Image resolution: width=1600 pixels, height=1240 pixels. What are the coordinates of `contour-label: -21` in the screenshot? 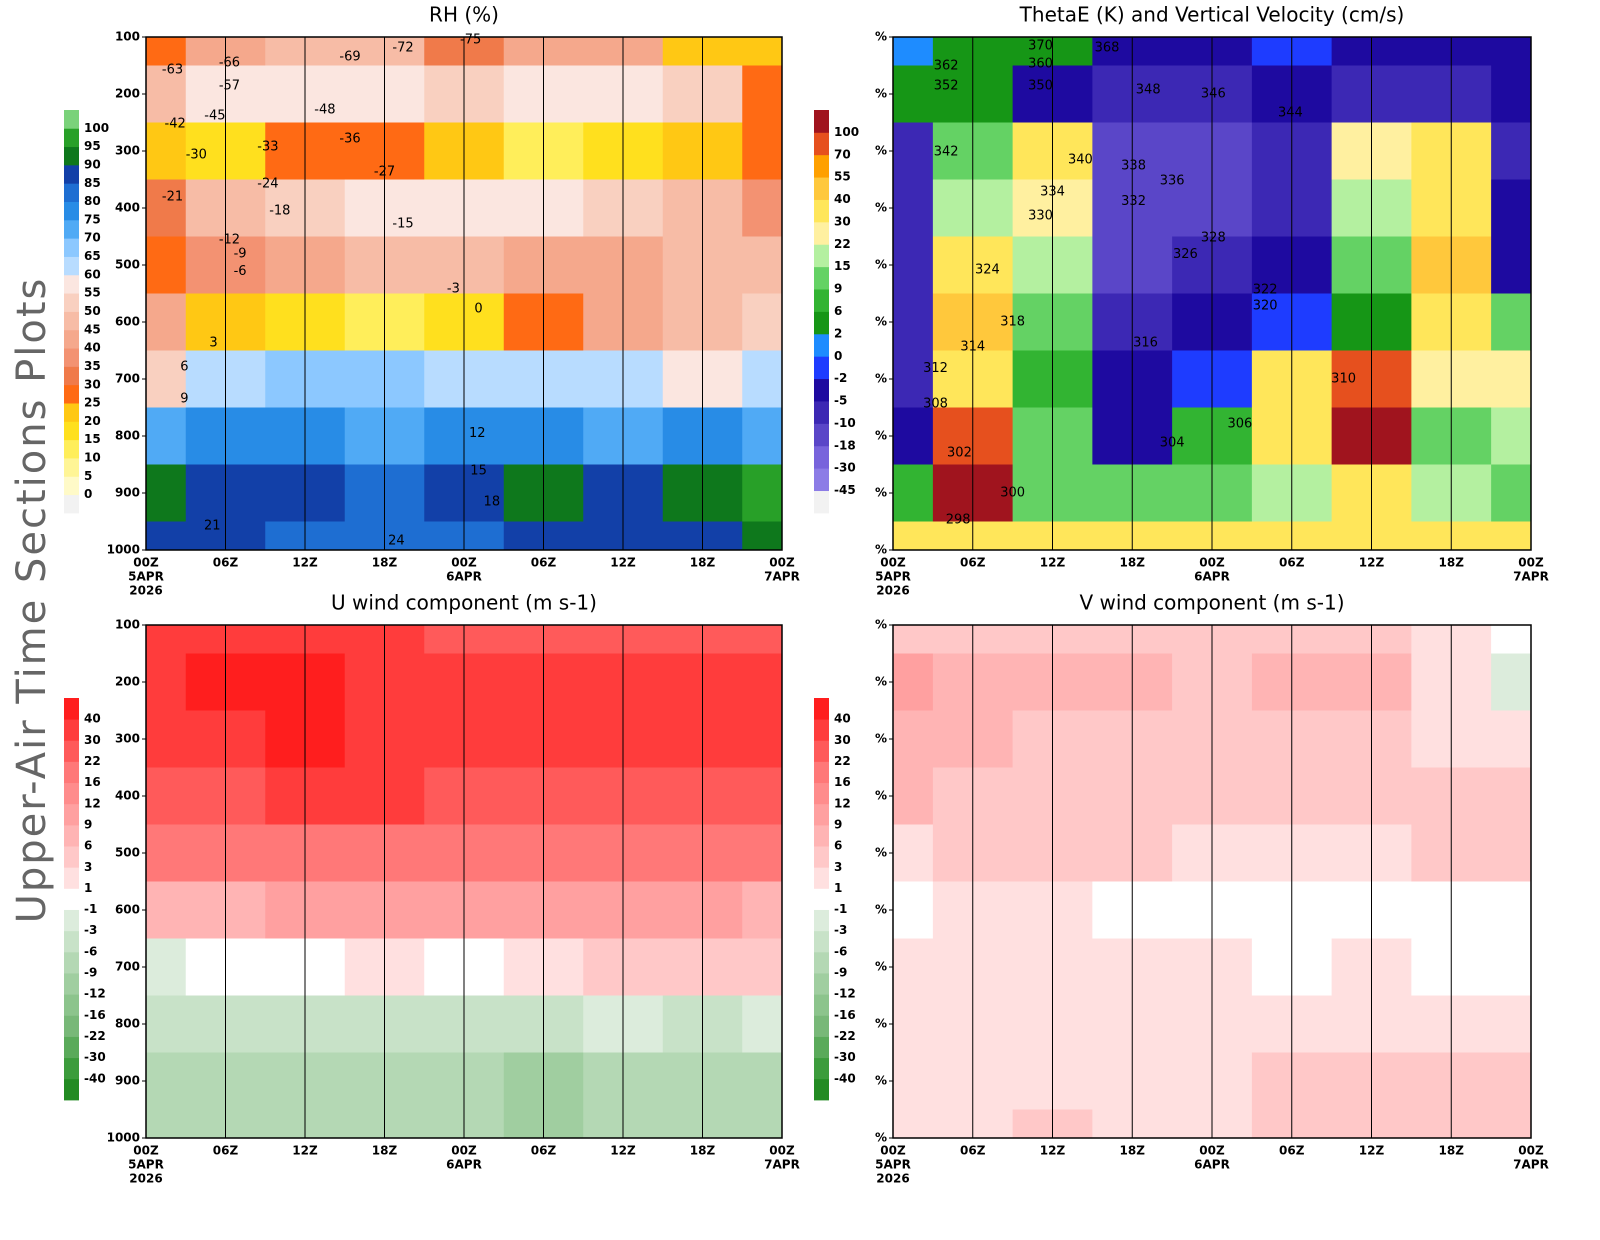 It's located at (172, 197).